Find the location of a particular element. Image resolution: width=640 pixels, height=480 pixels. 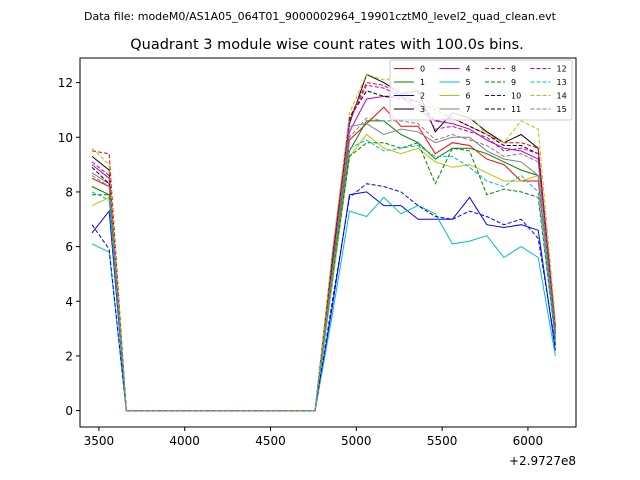

y-tick-label: 12 is located at coordinates (65, 83).